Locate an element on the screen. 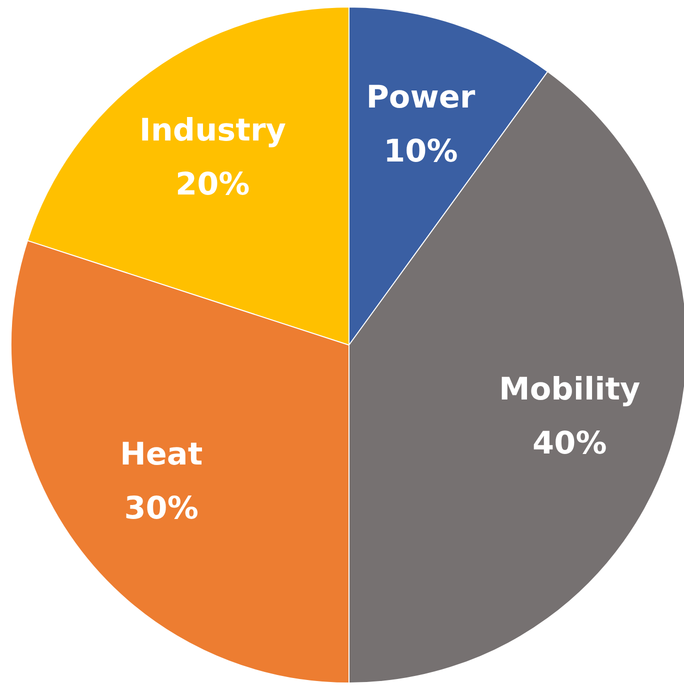 The width and height of the screenshot is (684, 686). slice-label: Heat is located at coordinates (161, 454).